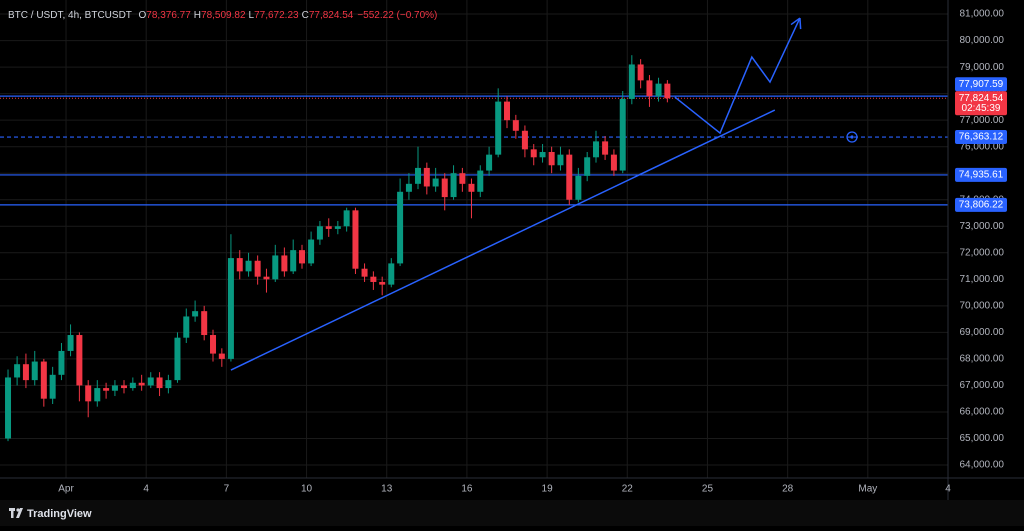 Image resolution: width=1024 pixels, height=531 pixels. Describe the element at coordinates (982, 226) in the screenshot. I see `y-tick-label: 73,000.00` at that location.